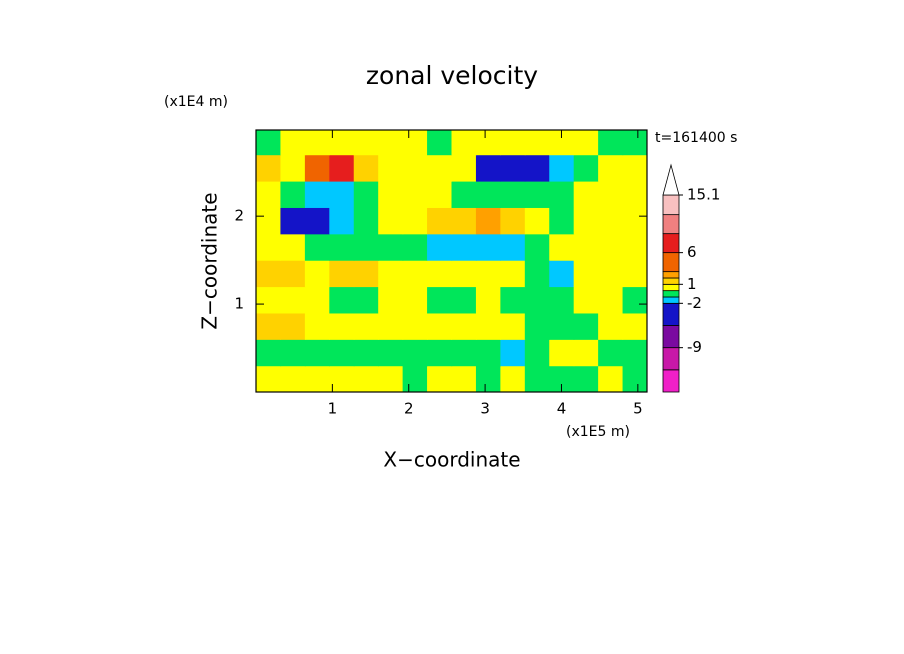 The height and width of the screenshot is (654, 904). I want to click on colorbar-tick-label: -2, so click(694, 303).